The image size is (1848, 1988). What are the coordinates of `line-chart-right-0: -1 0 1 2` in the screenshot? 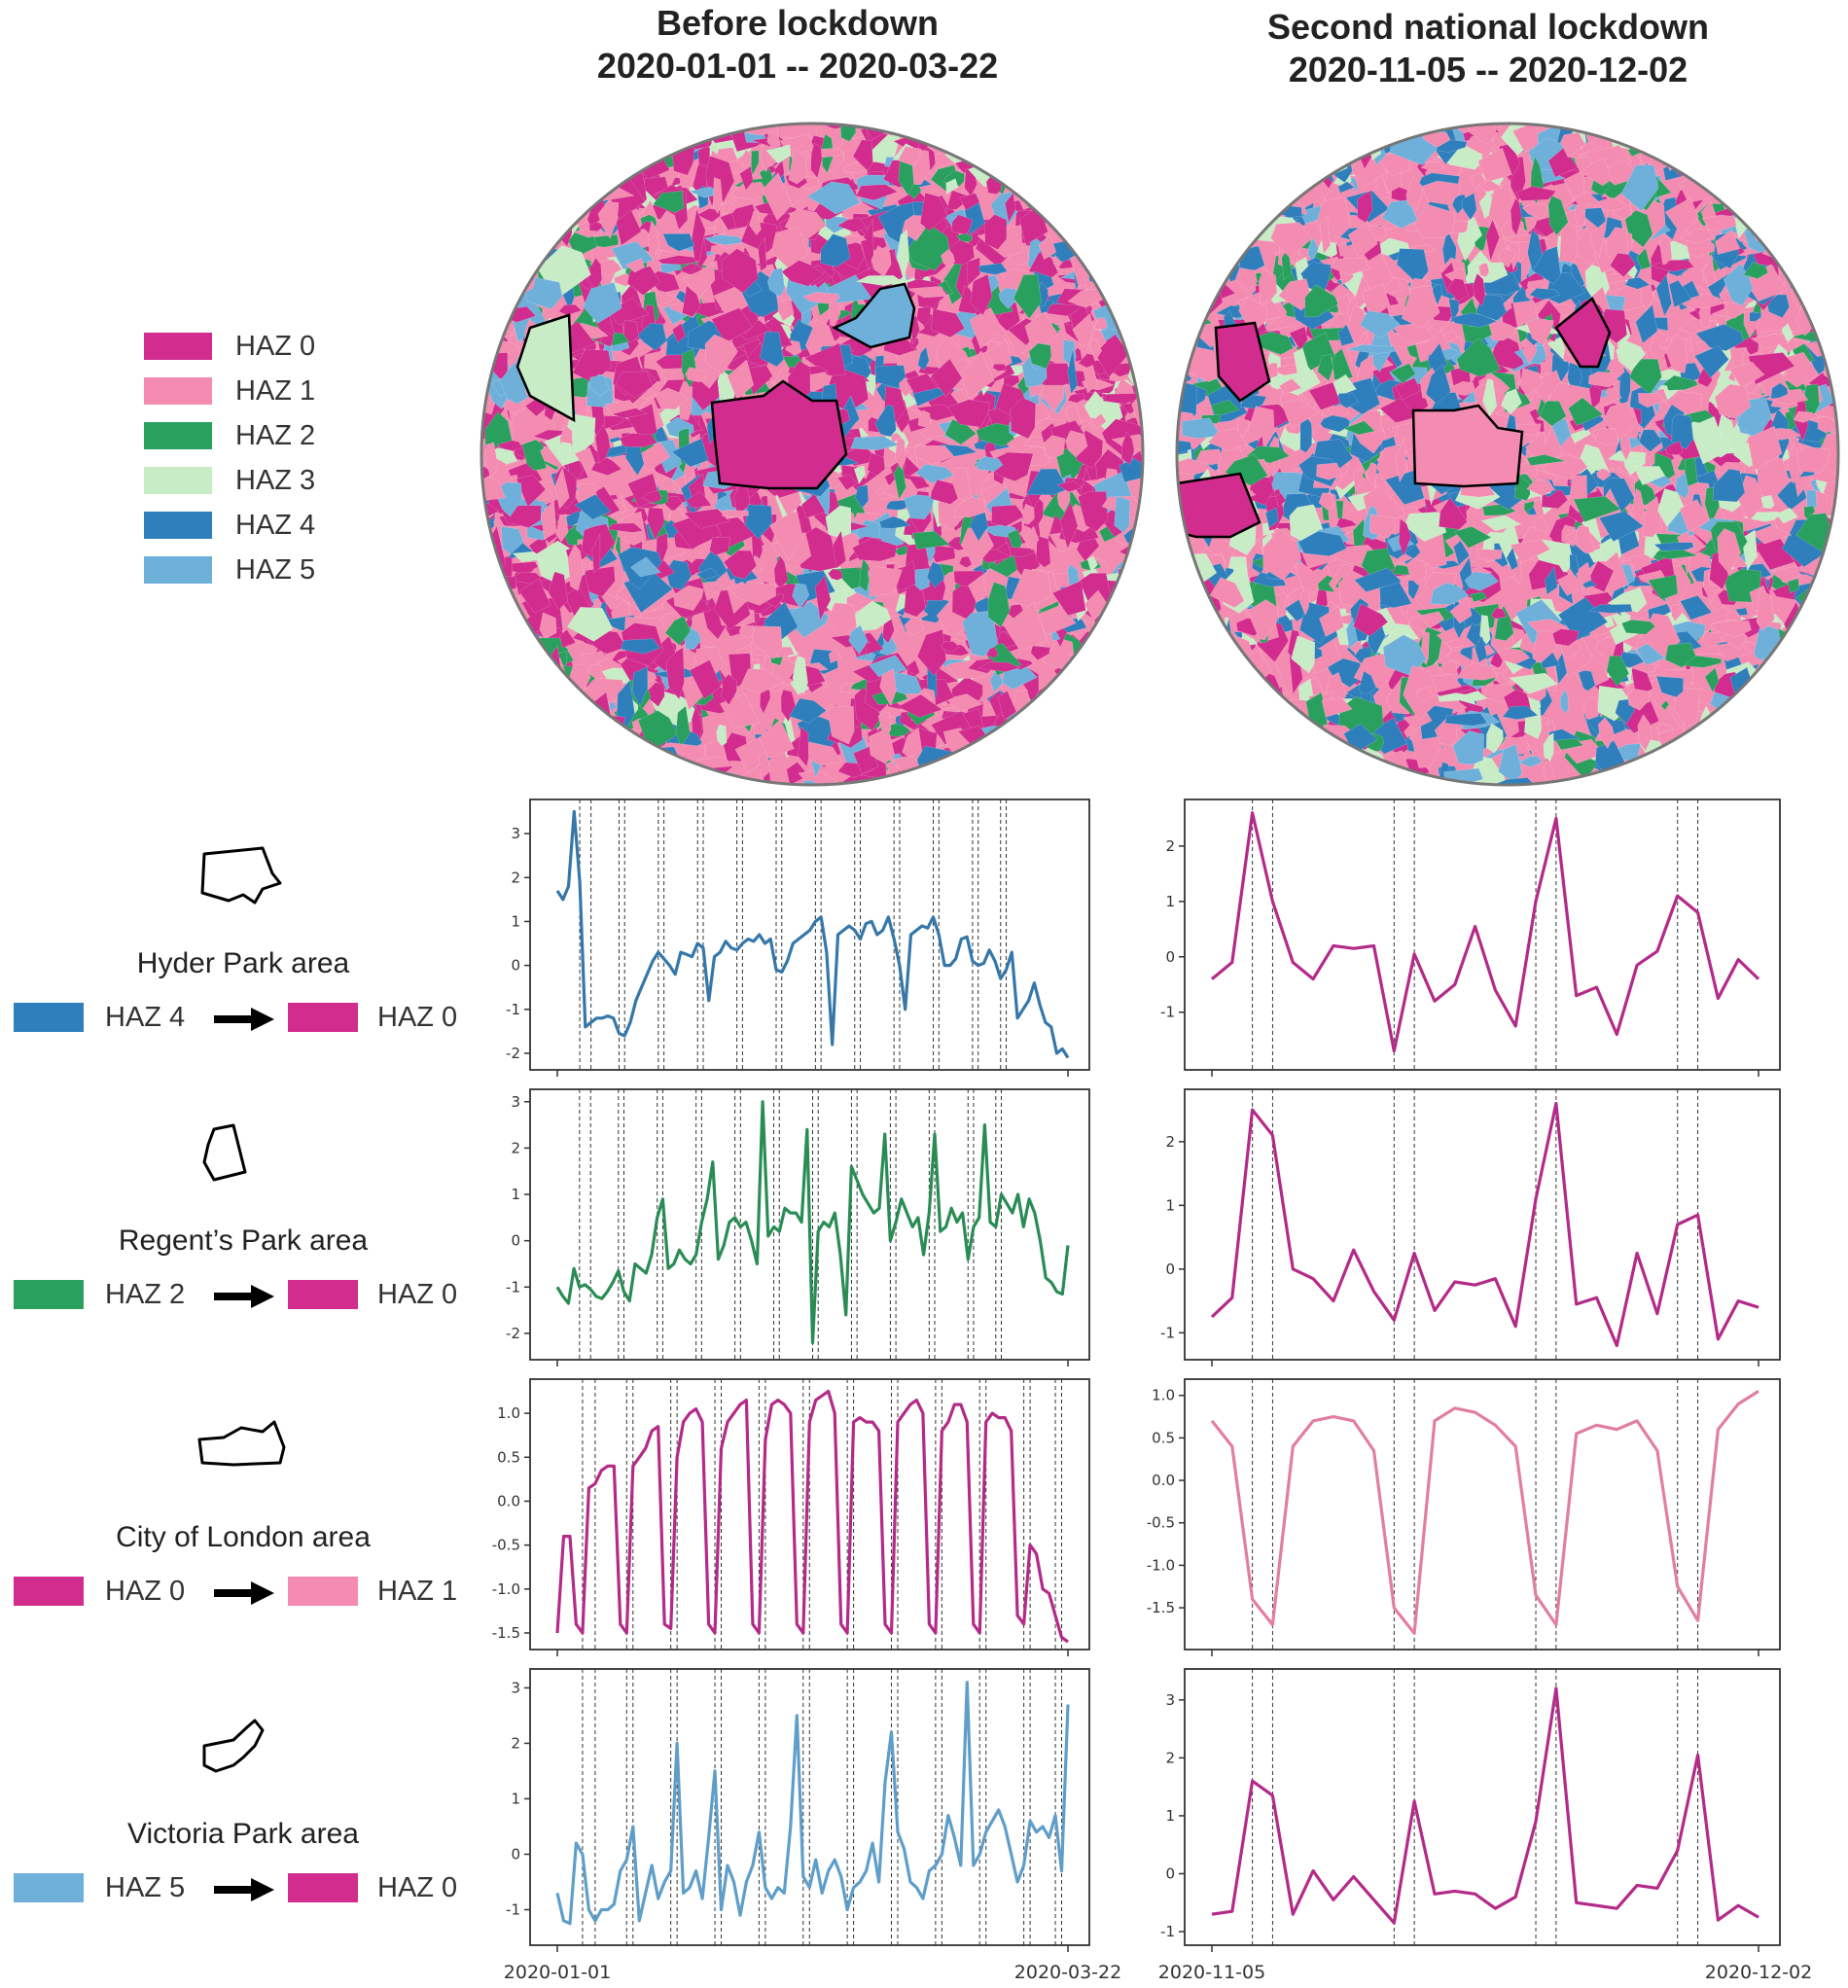 It's located at (1471, 938).